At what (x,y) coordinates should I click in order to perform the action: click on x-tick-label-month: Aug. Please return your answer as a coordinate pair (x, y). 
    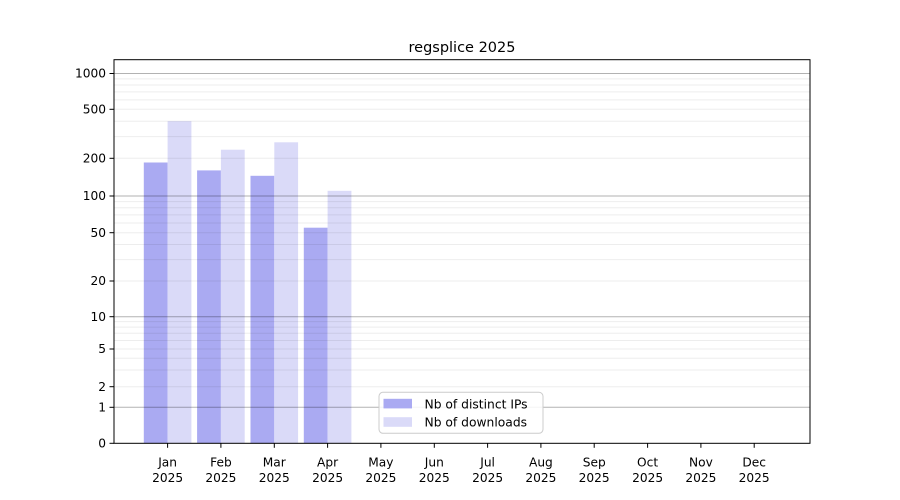
    Looking at the image, I should click on (541, 463).